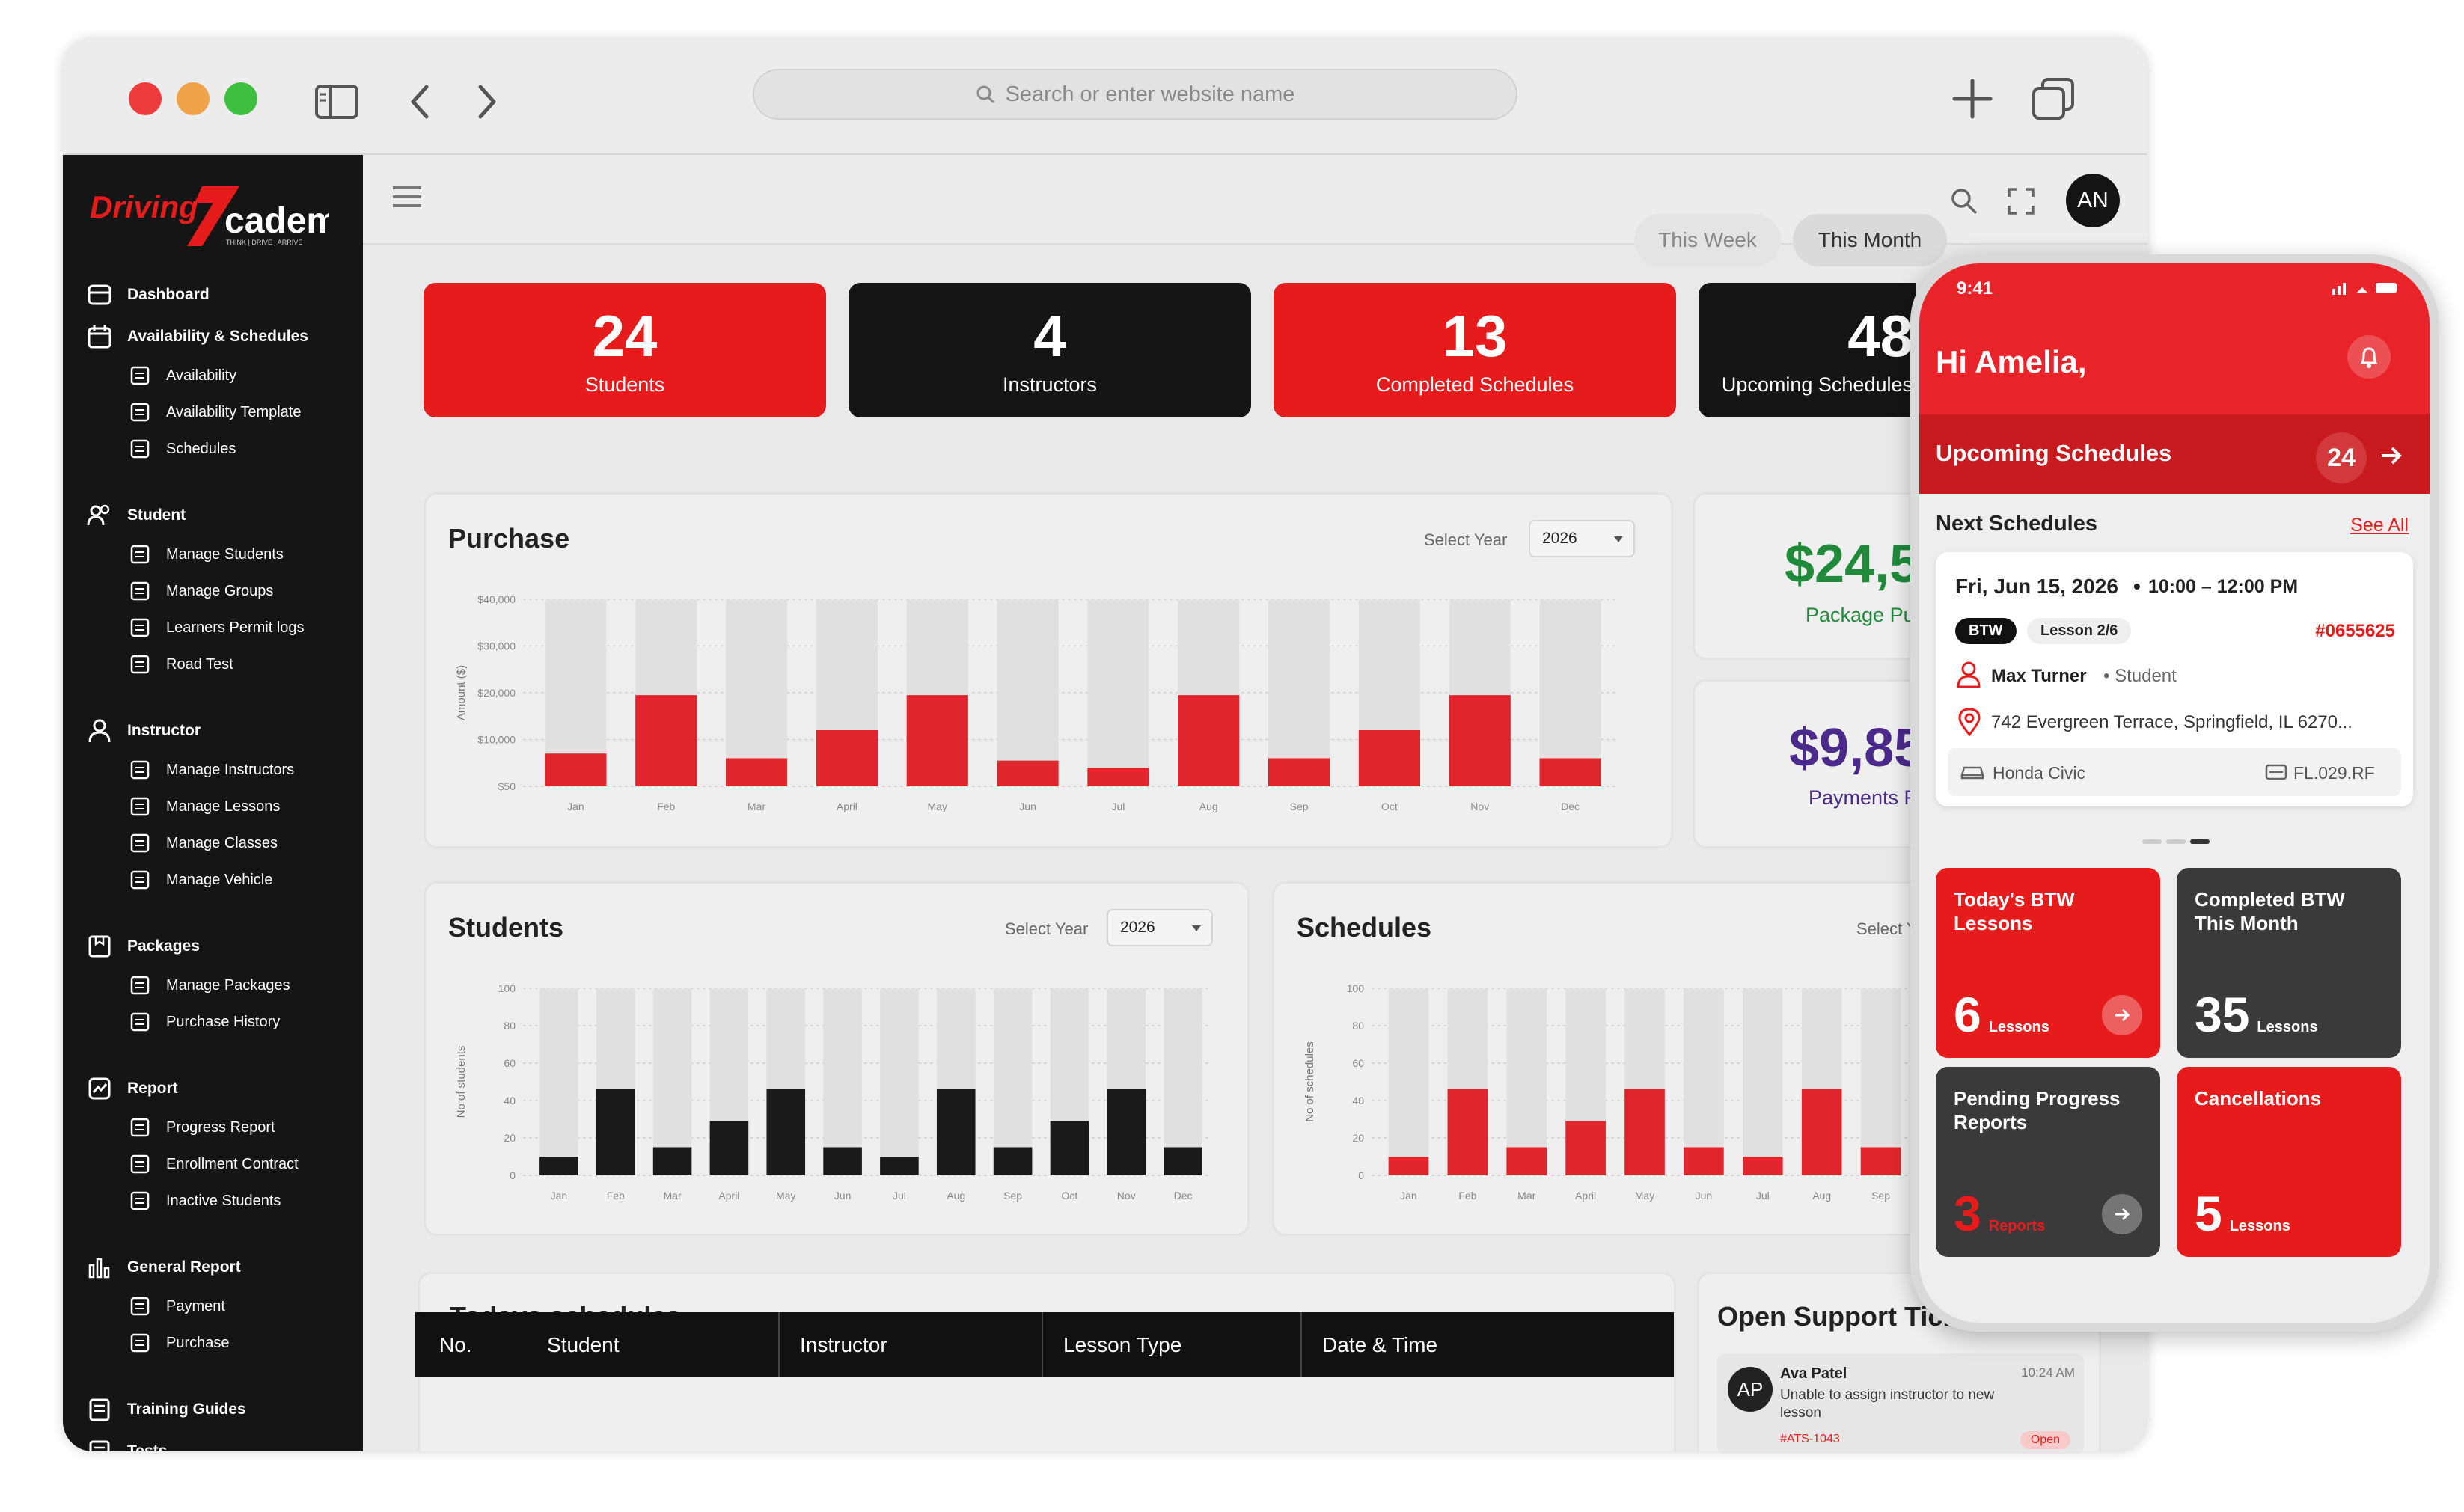 Image resolution: width=2464 pixels, height=1512 pixels. Describe the element at coordinates (1964, 201) in the screenshot. I see `search-icon` at that location.